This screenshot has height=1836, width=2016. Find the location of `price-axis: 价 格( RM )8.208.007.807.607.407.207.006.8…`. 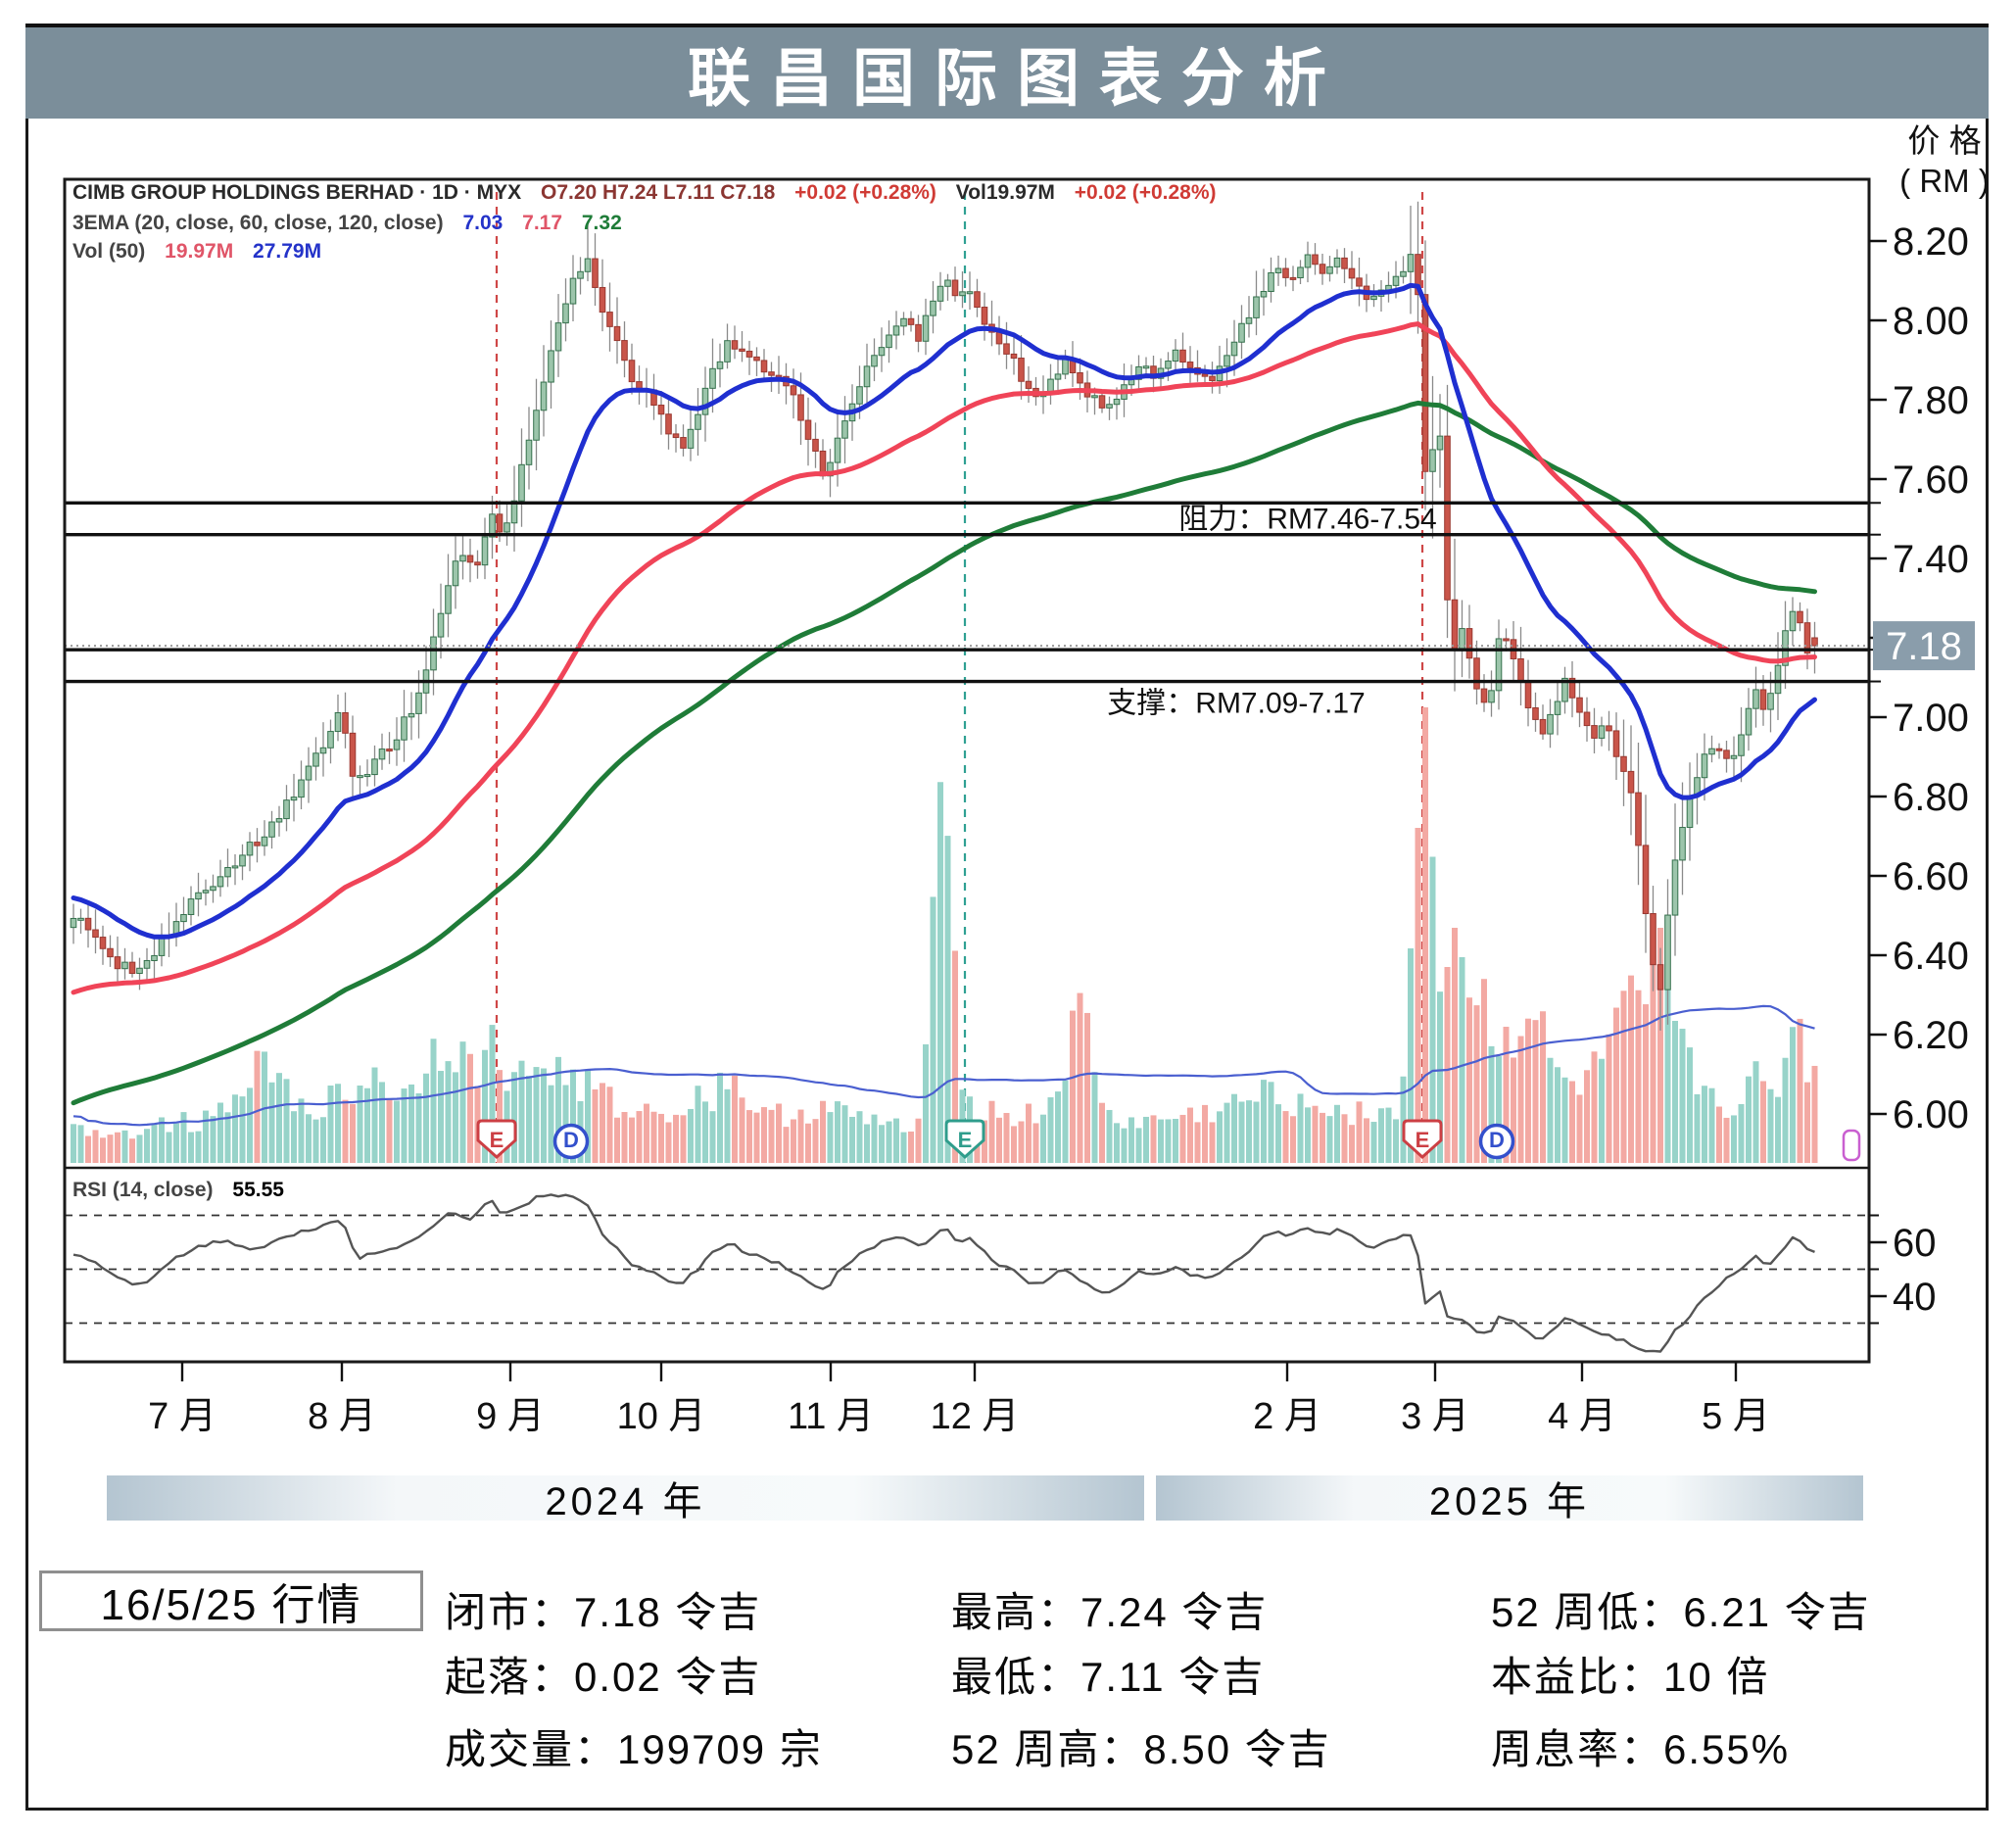

price-axis: 价 格( RM )8.208.007.807.607.407.207.006.8… is located at coordinates (1916, 723).